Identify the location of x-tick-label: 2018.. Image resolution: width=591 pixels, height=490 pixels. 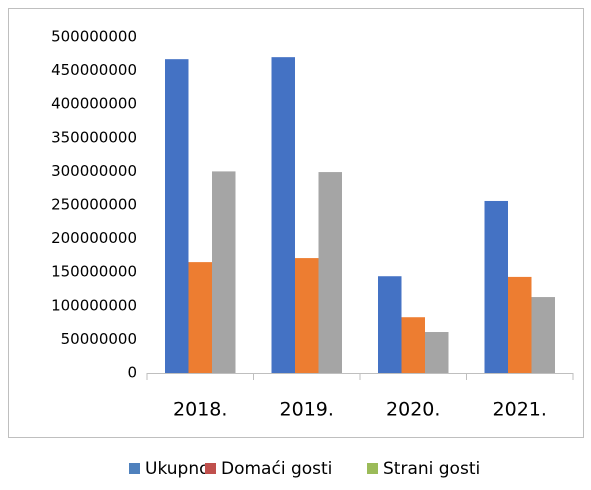
(200, 410).